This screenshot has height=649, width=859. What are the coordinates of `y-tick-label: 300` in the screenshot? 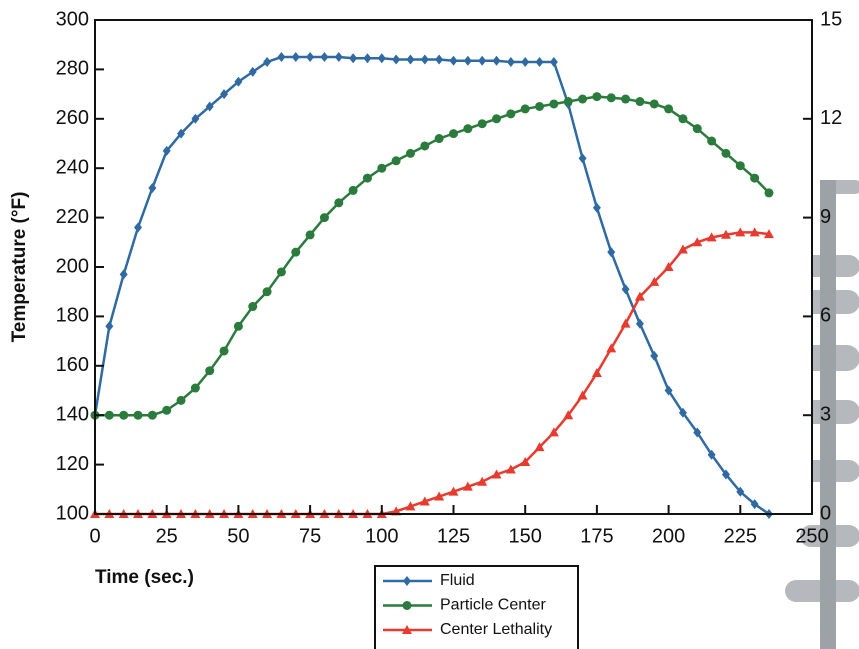 It's located at (72, 19).